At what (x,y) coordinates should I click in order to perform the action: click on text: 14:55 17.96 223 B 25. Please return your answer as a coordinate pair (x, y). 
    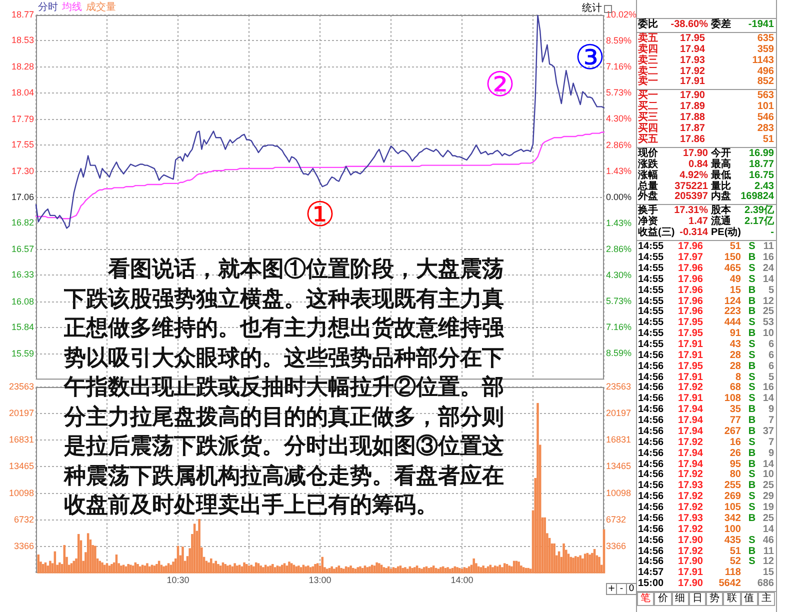
    Looking at the image, I should click on (706, 312).